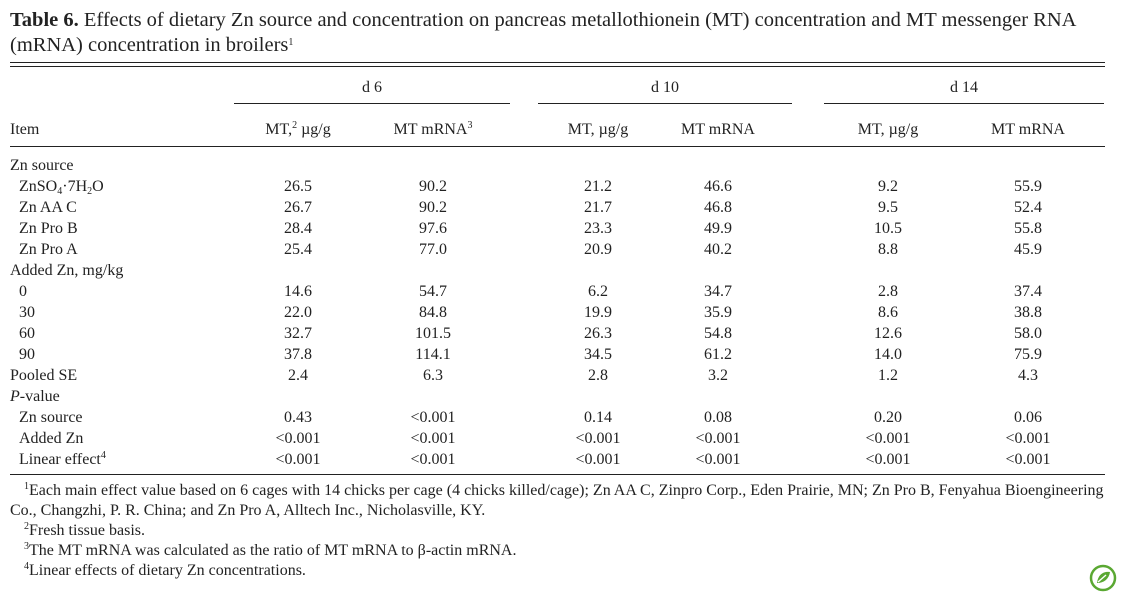 The image size is (1123, 598). Describe the element at coordinates (48, 207) in the screenshot. I see `text-text: Zn AA C` at that location.